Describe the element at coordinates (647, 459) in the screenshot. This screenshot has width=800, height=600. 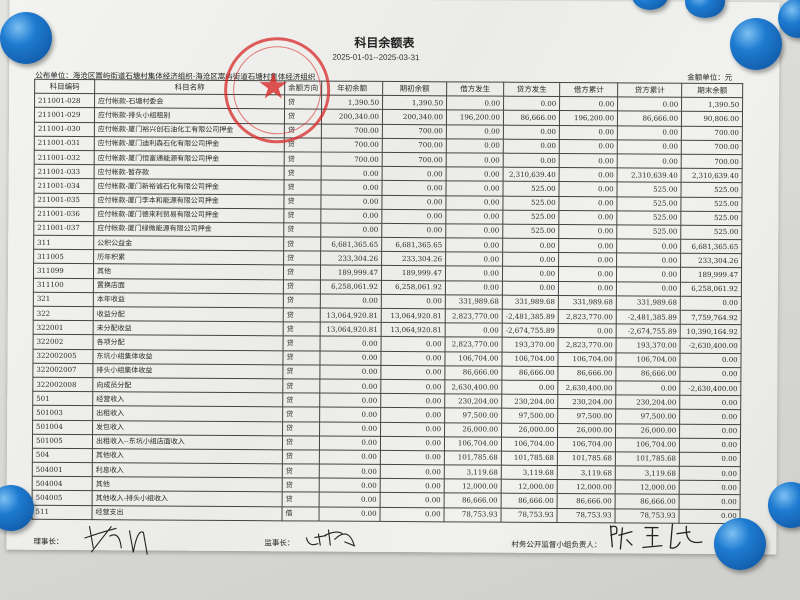
I see `cell-credit-cumulative: 101,785.68` at that location.